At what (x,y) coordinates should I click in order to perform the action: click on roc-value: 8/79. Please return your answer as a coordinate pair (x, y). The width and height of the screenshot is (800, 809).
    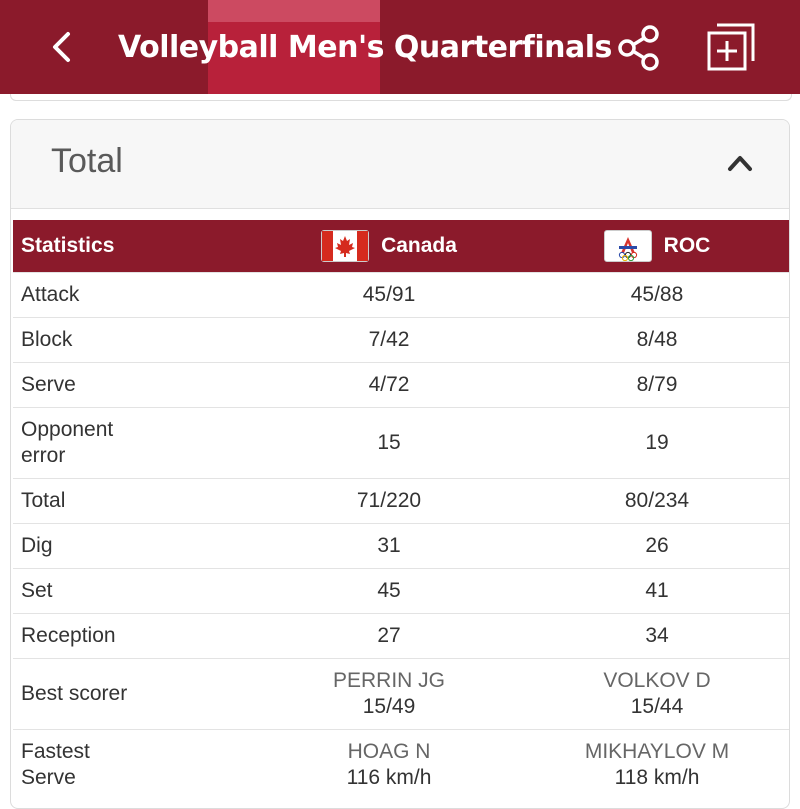
    Looking at the image, I should click on (657, 385).